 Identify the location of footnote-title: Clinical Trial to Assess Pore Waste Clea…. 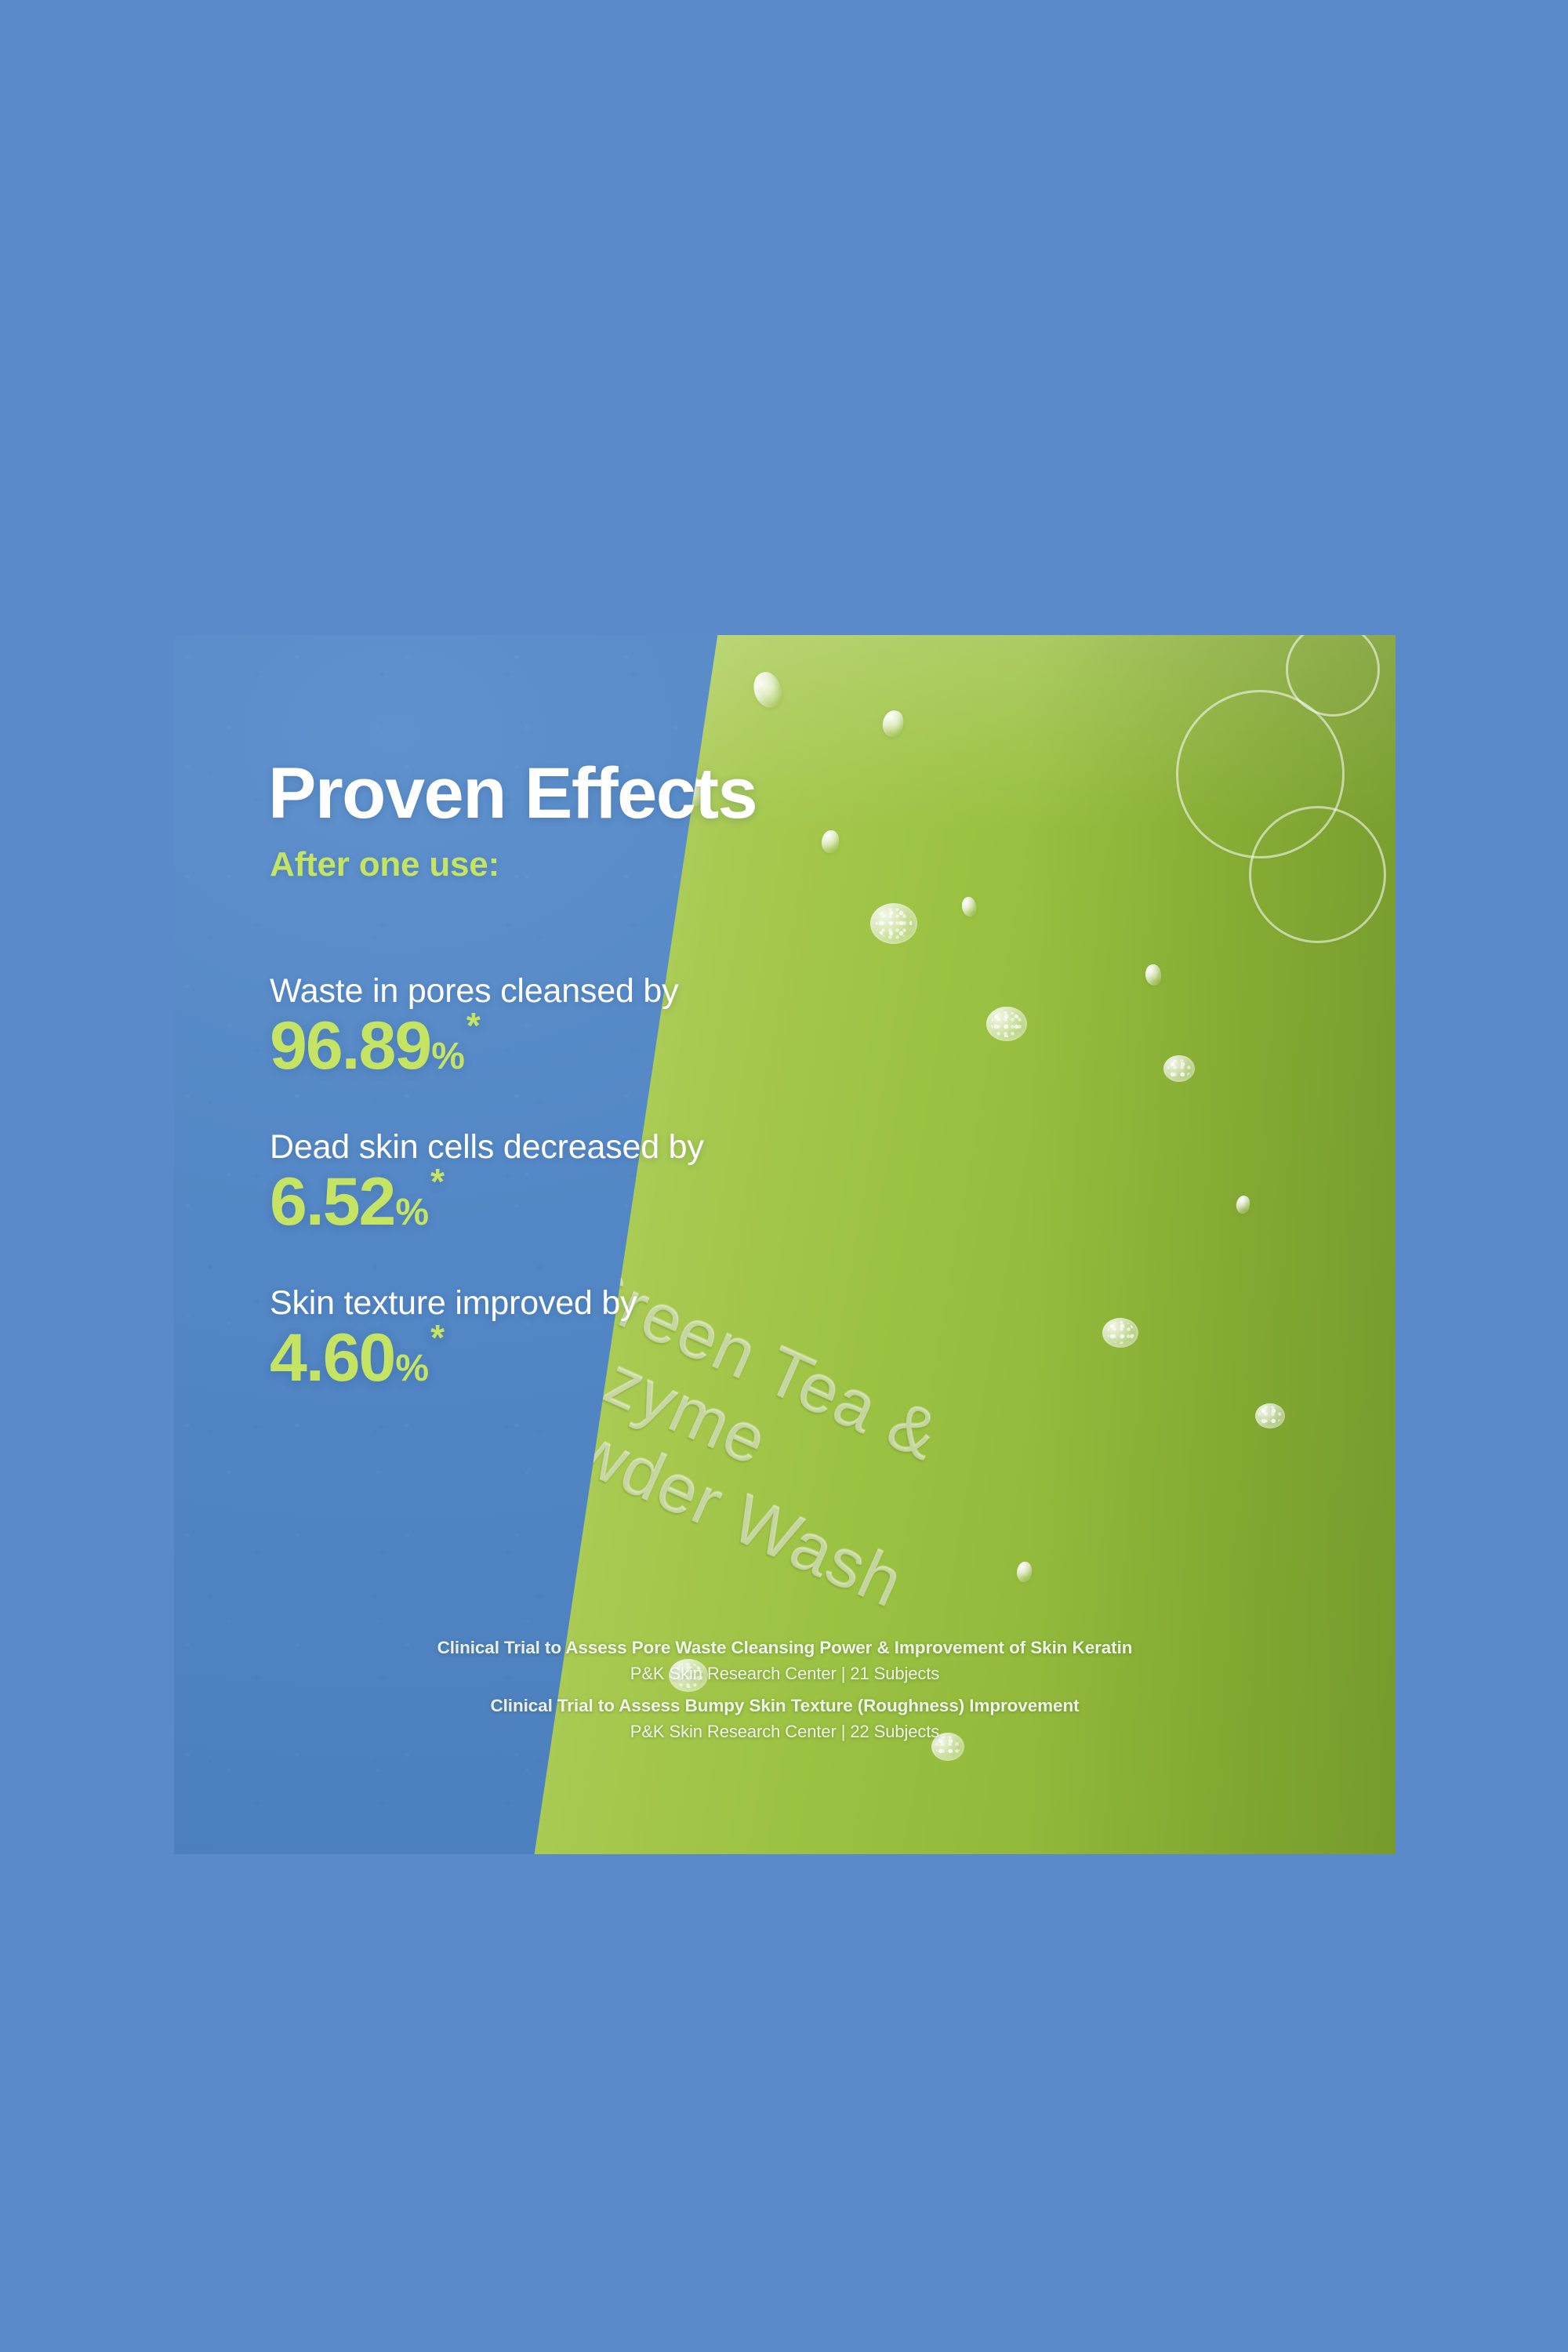
(785, 1647).